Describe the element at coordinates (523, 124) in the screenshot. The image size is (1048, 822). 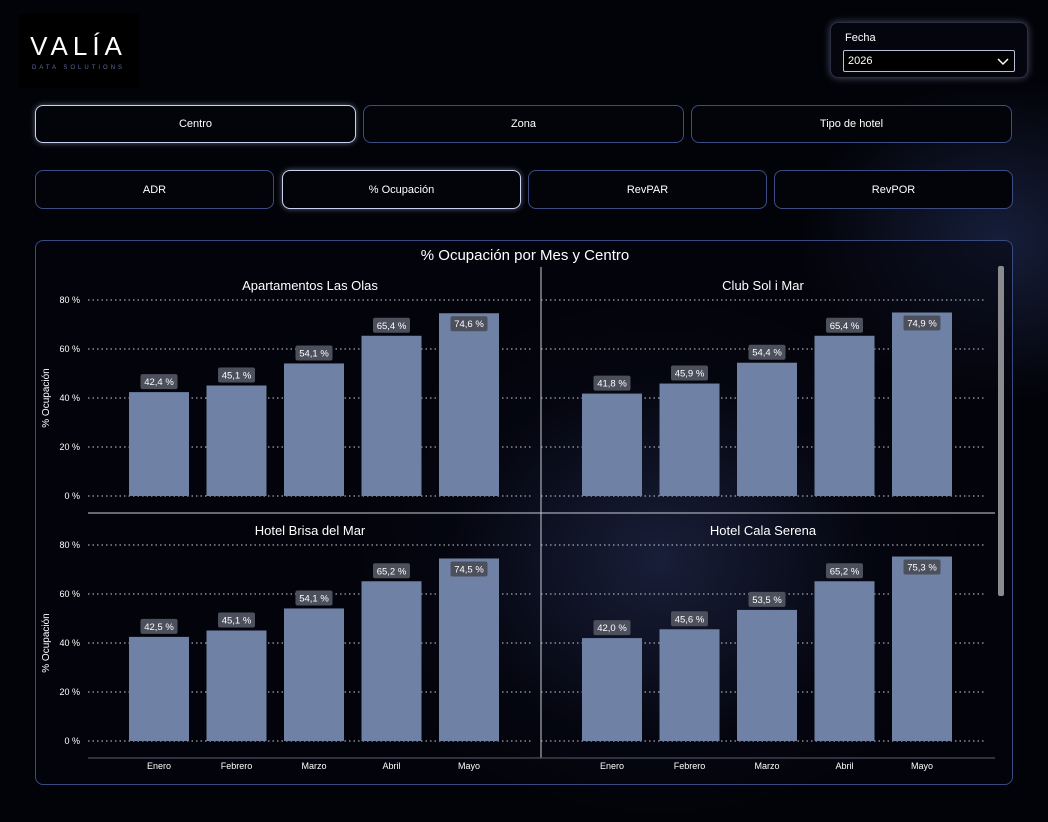
I see `zona-button: Zona` at that location.